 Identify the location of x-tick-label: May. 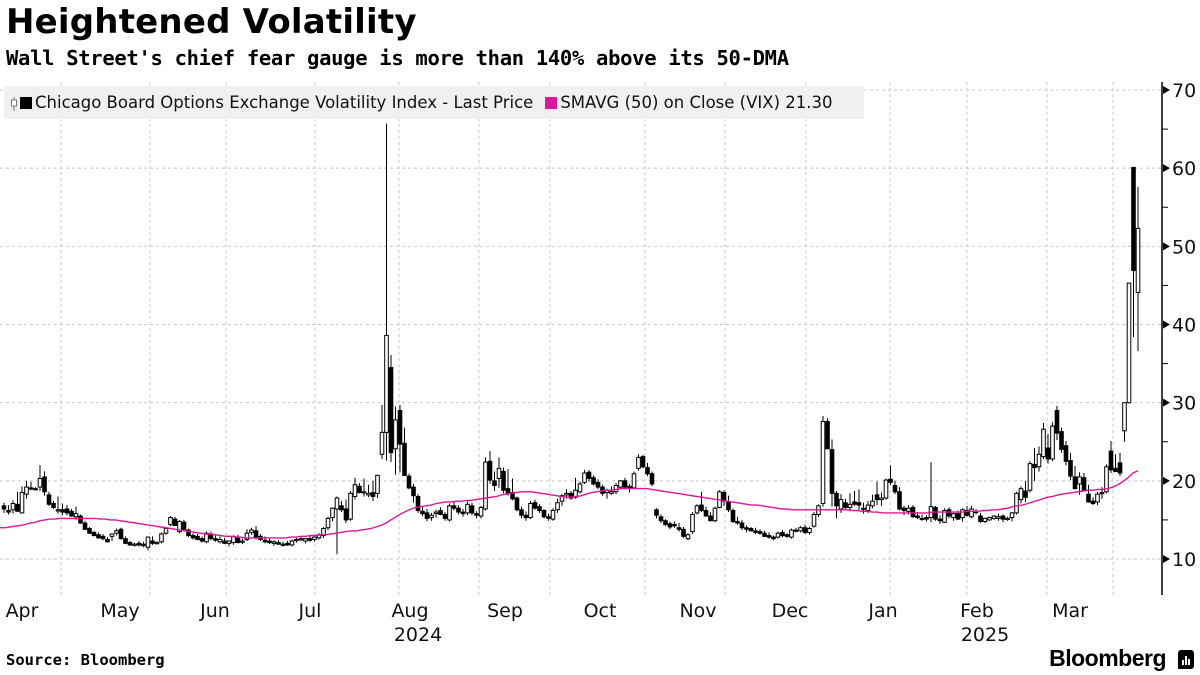
(119, 611).